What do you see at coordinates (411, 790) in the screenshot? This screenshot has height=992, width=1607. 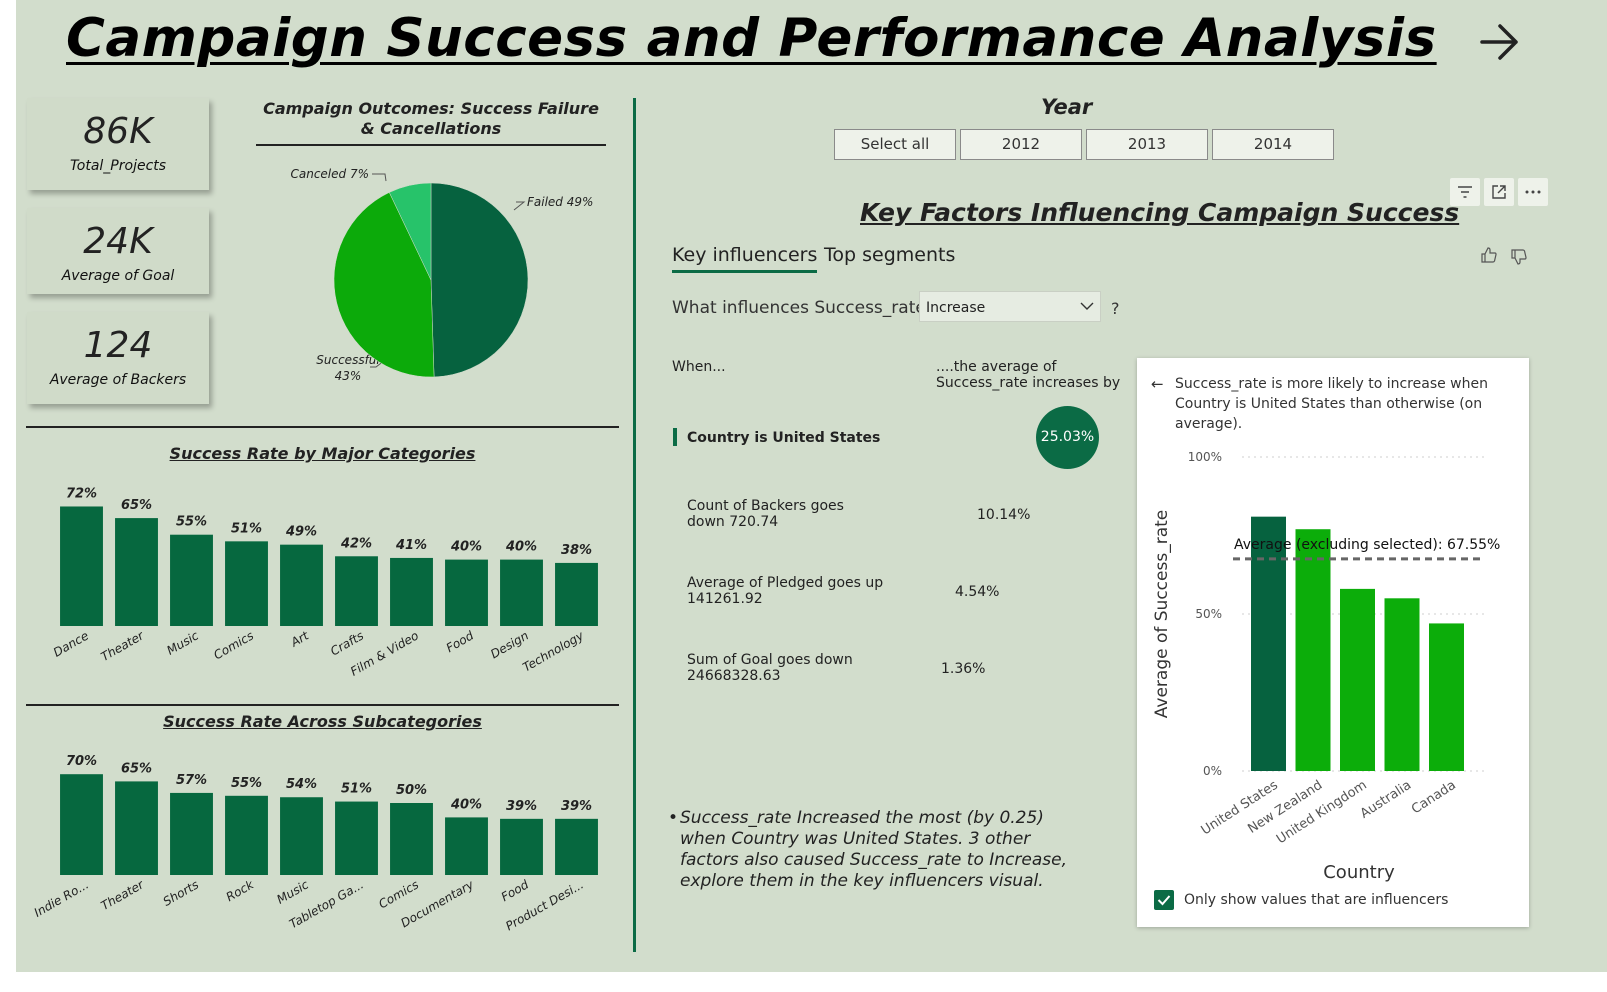 I see `data-label: 50%` at bounding box center [411, 790].